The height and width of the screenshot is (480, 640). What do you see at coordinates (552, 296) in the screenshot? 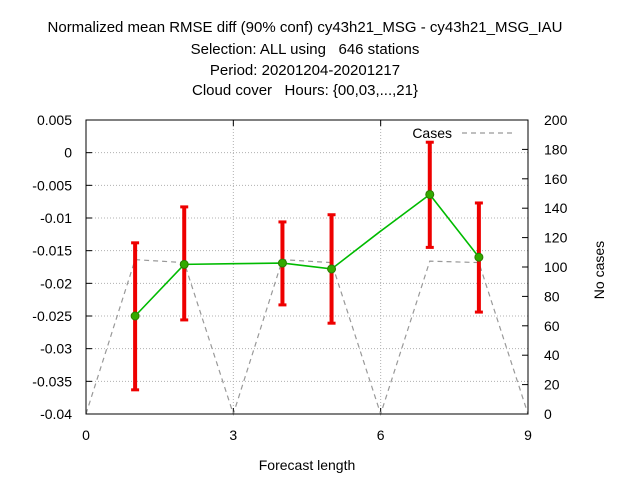
I see `y2-tick-label-6: 80` at bounding box center [552, 296].